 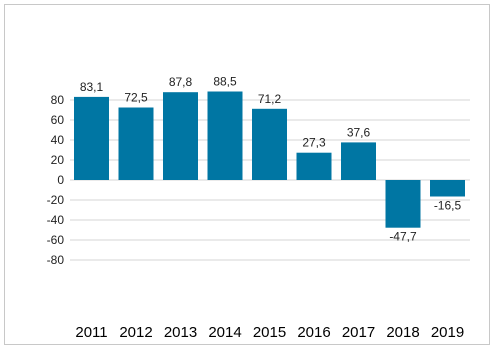 I want to click on value-label-2015: 71,2, so click(x=270, y=99).